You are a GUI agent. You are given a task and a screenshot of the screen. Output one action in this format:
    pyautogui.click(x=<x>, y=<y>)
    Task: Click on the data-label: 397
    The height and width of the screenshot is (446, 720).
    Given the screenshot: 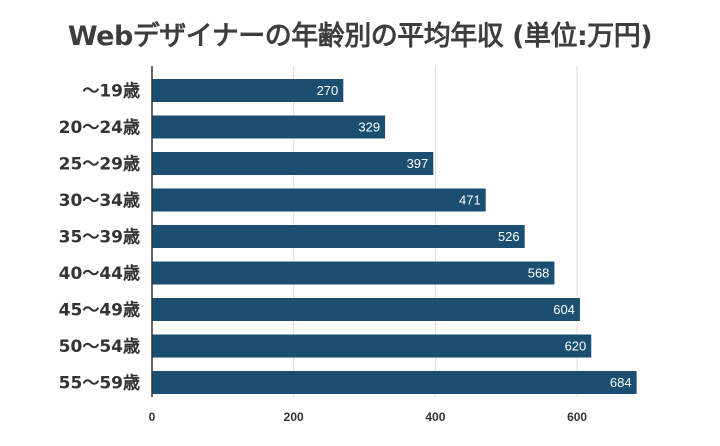 What is the action you would take?
    pyautogui.click(x=418, y=163)
    